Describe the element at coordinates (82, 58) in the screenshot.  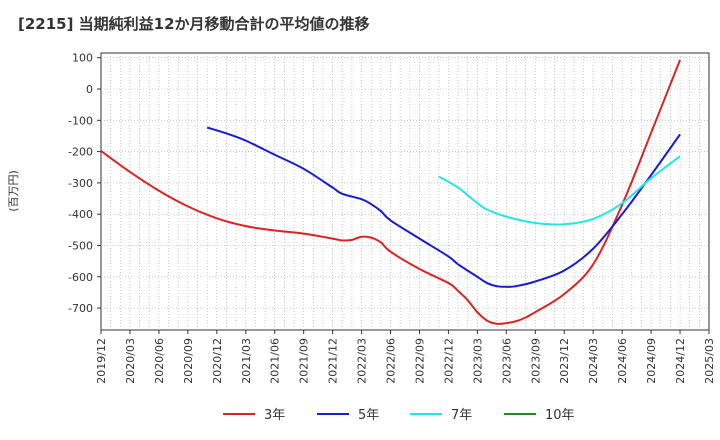
I see `y-tick-label: 100` at that location.